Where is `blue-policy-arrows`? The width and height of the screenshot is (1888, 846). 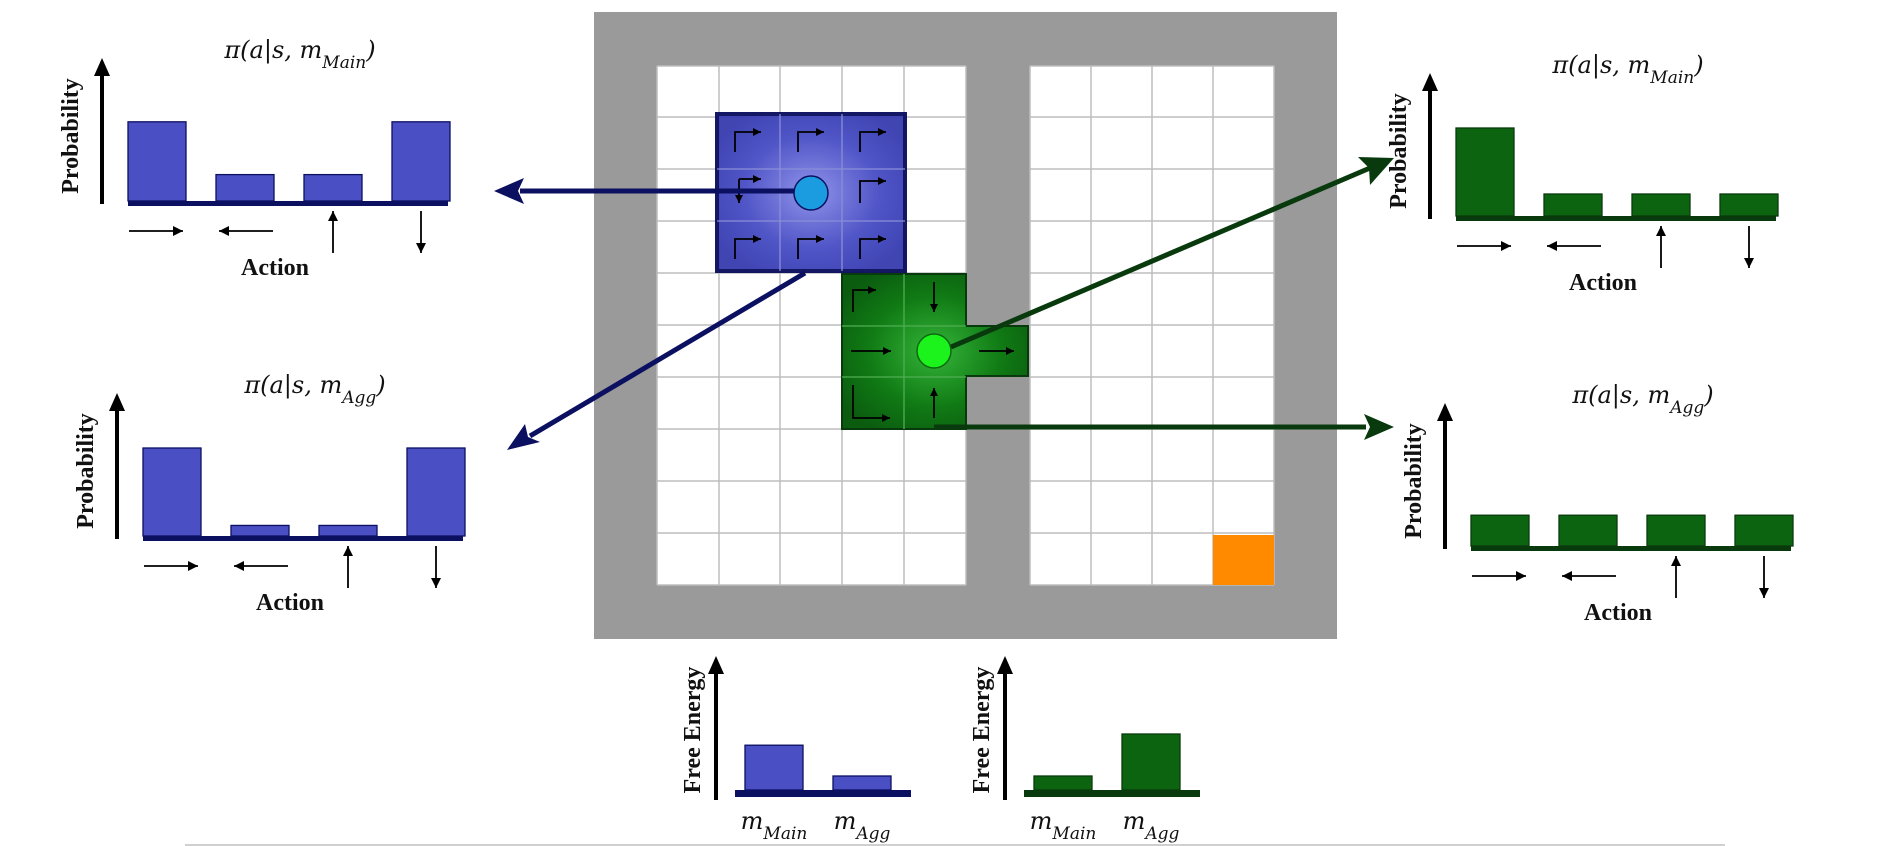 blue-policy-arrows is located at coordinates (810, 193).